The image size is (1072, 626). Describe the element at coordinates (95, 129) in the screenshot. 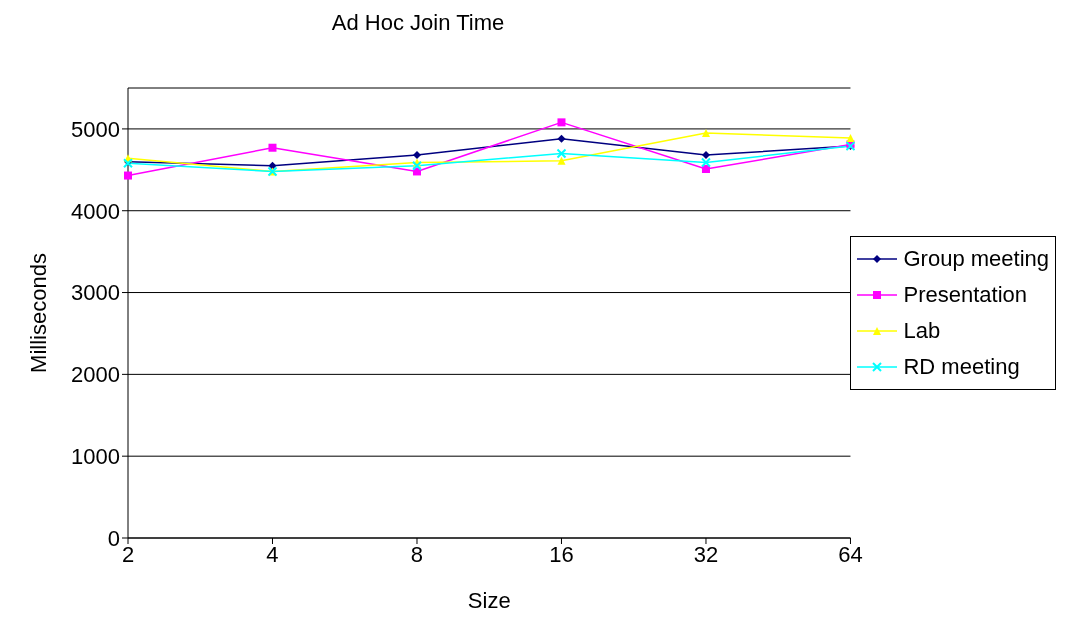

I see `y-tick-label: 5000` at that location.